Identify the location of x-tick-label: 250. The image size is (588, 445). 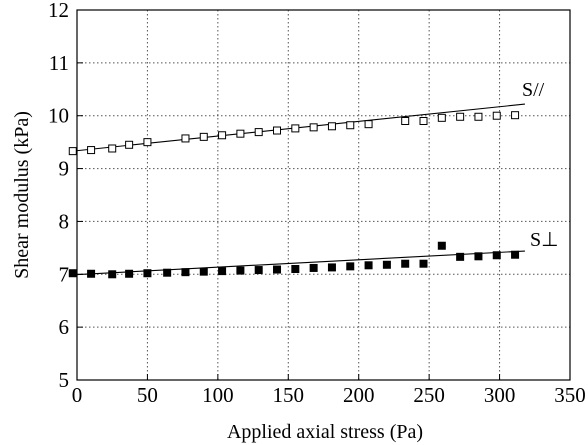
(429, 395).